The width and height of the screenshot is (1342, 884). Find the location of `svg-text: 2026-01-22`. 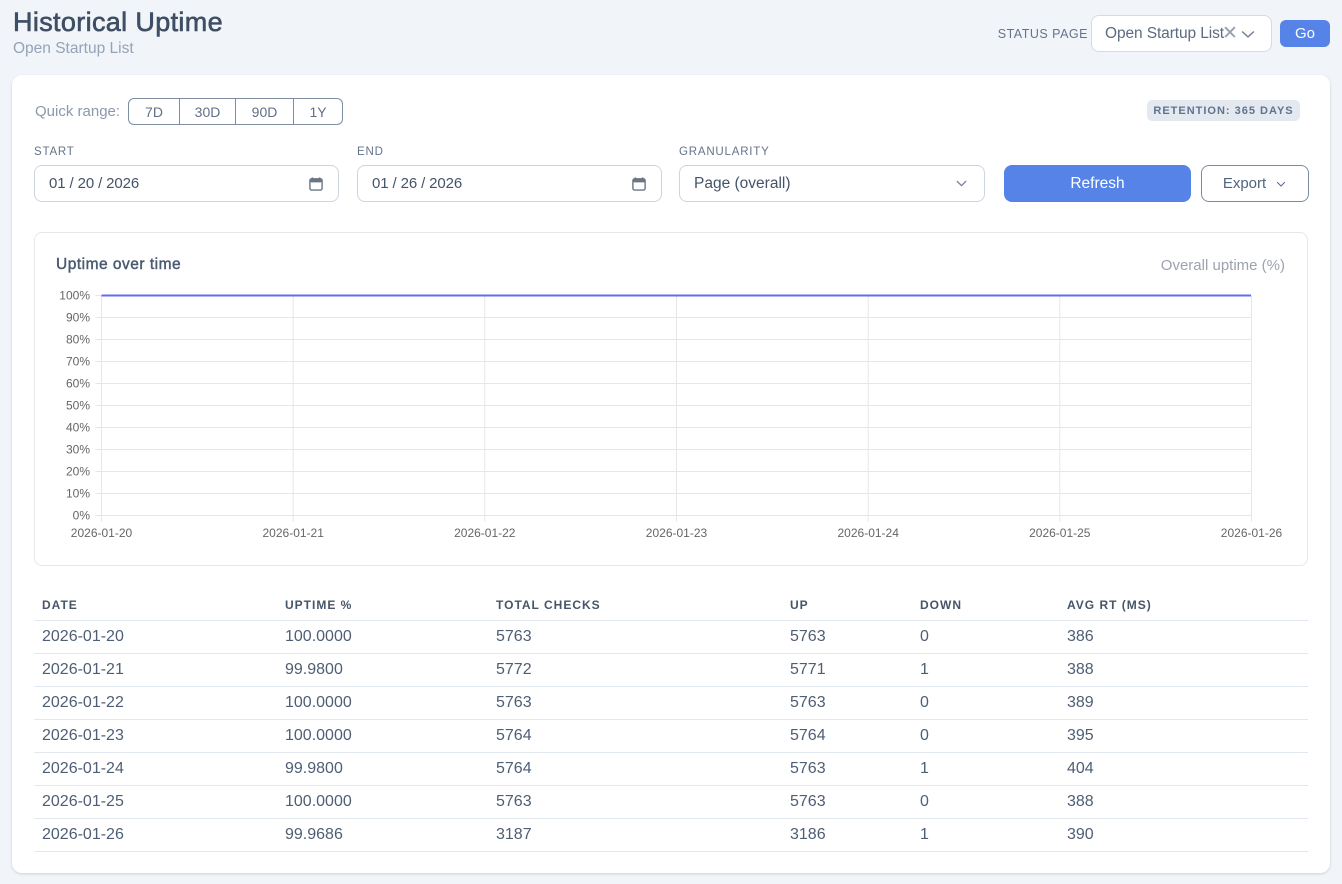

svg-text: 2026-01-22 is located at coordinates (485, 533).